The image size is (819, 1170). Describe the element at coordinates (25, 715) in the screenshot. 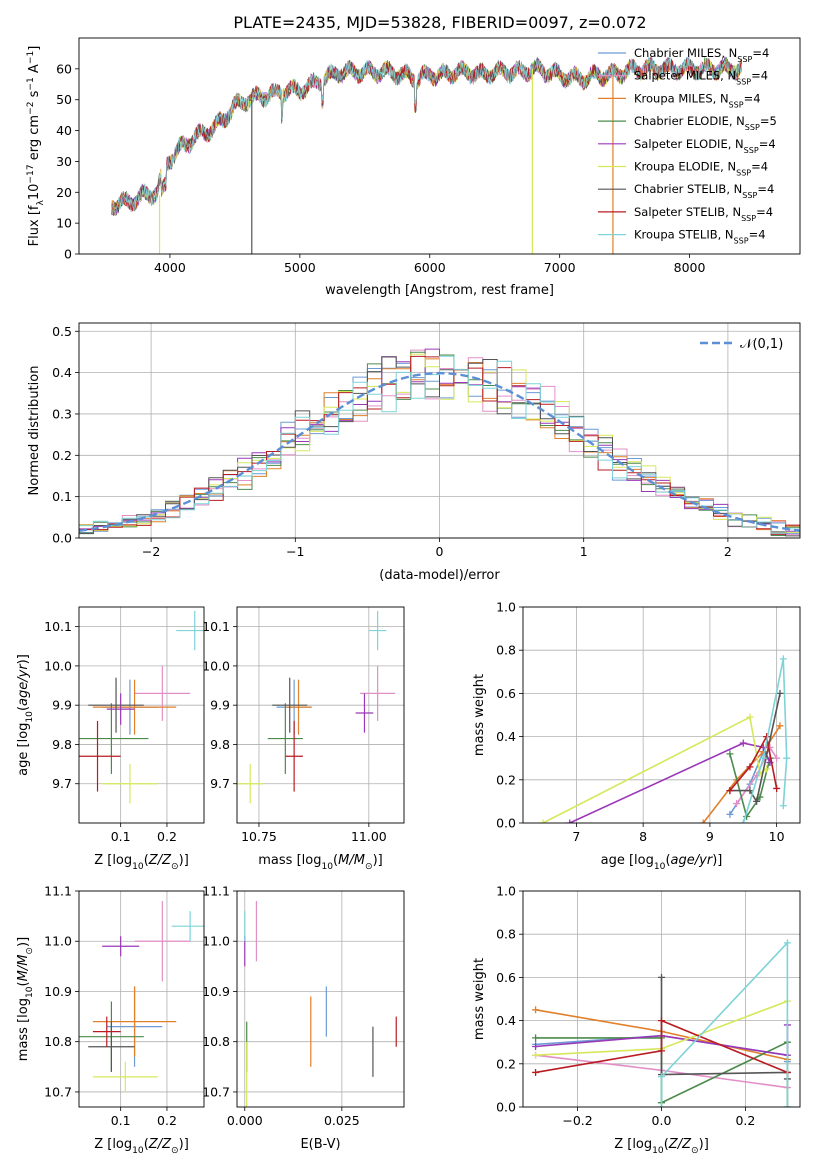

I see `y-axis-label: age [log10(age/yr)]` at that location.